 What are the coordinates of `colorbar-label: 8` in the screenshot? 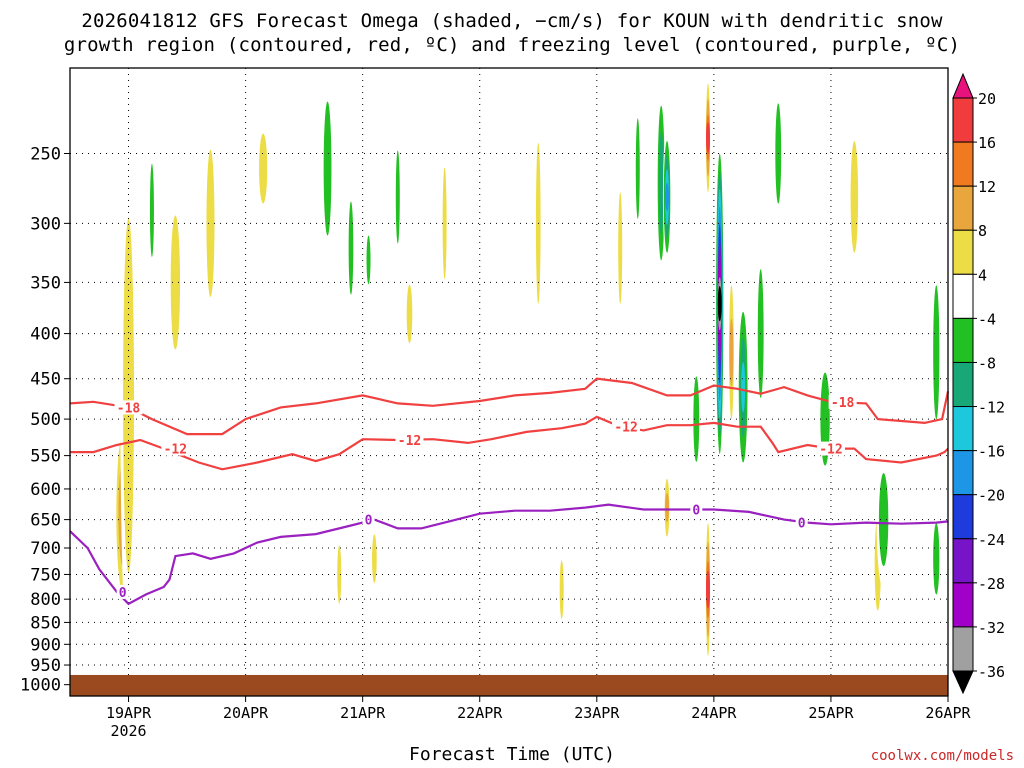 It's located at (982, 231).